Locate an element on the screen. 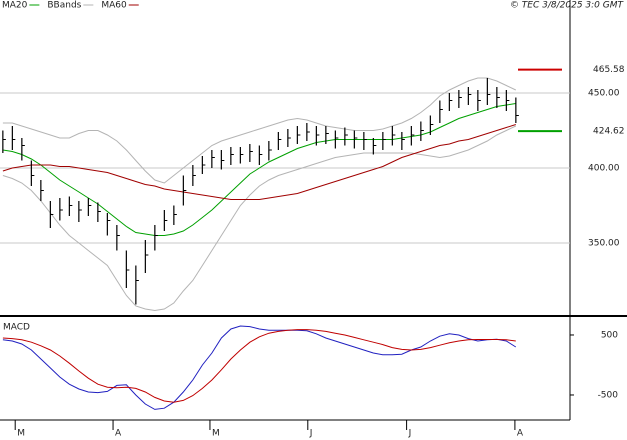 The width and height of the screenshot is (627, 440). y-tick-label: 350.00 is located at coordinates (604, 244).